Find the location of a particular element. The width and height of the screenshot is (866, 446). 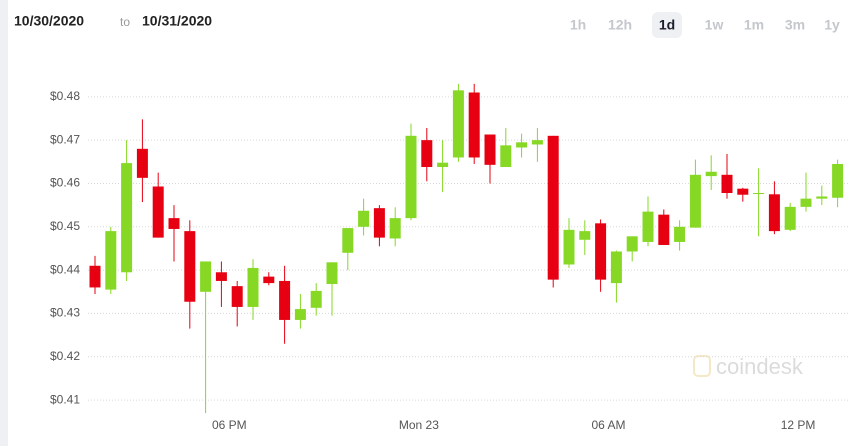

end-date: 10/31/2020 is located at coordinates (177, 21).